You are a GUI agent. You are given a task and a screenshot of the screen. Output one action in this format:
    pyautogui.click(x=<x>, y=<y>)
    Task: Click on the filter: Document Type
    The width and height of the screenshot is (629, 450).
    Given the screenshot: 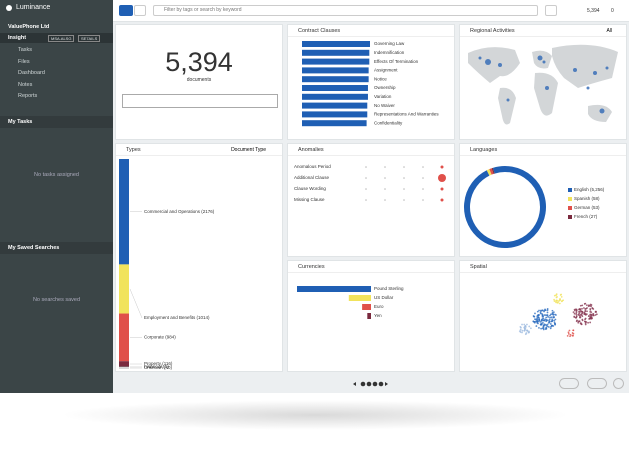 What is the action you would take?
    pyautogui.click(x=248, y=150)
    